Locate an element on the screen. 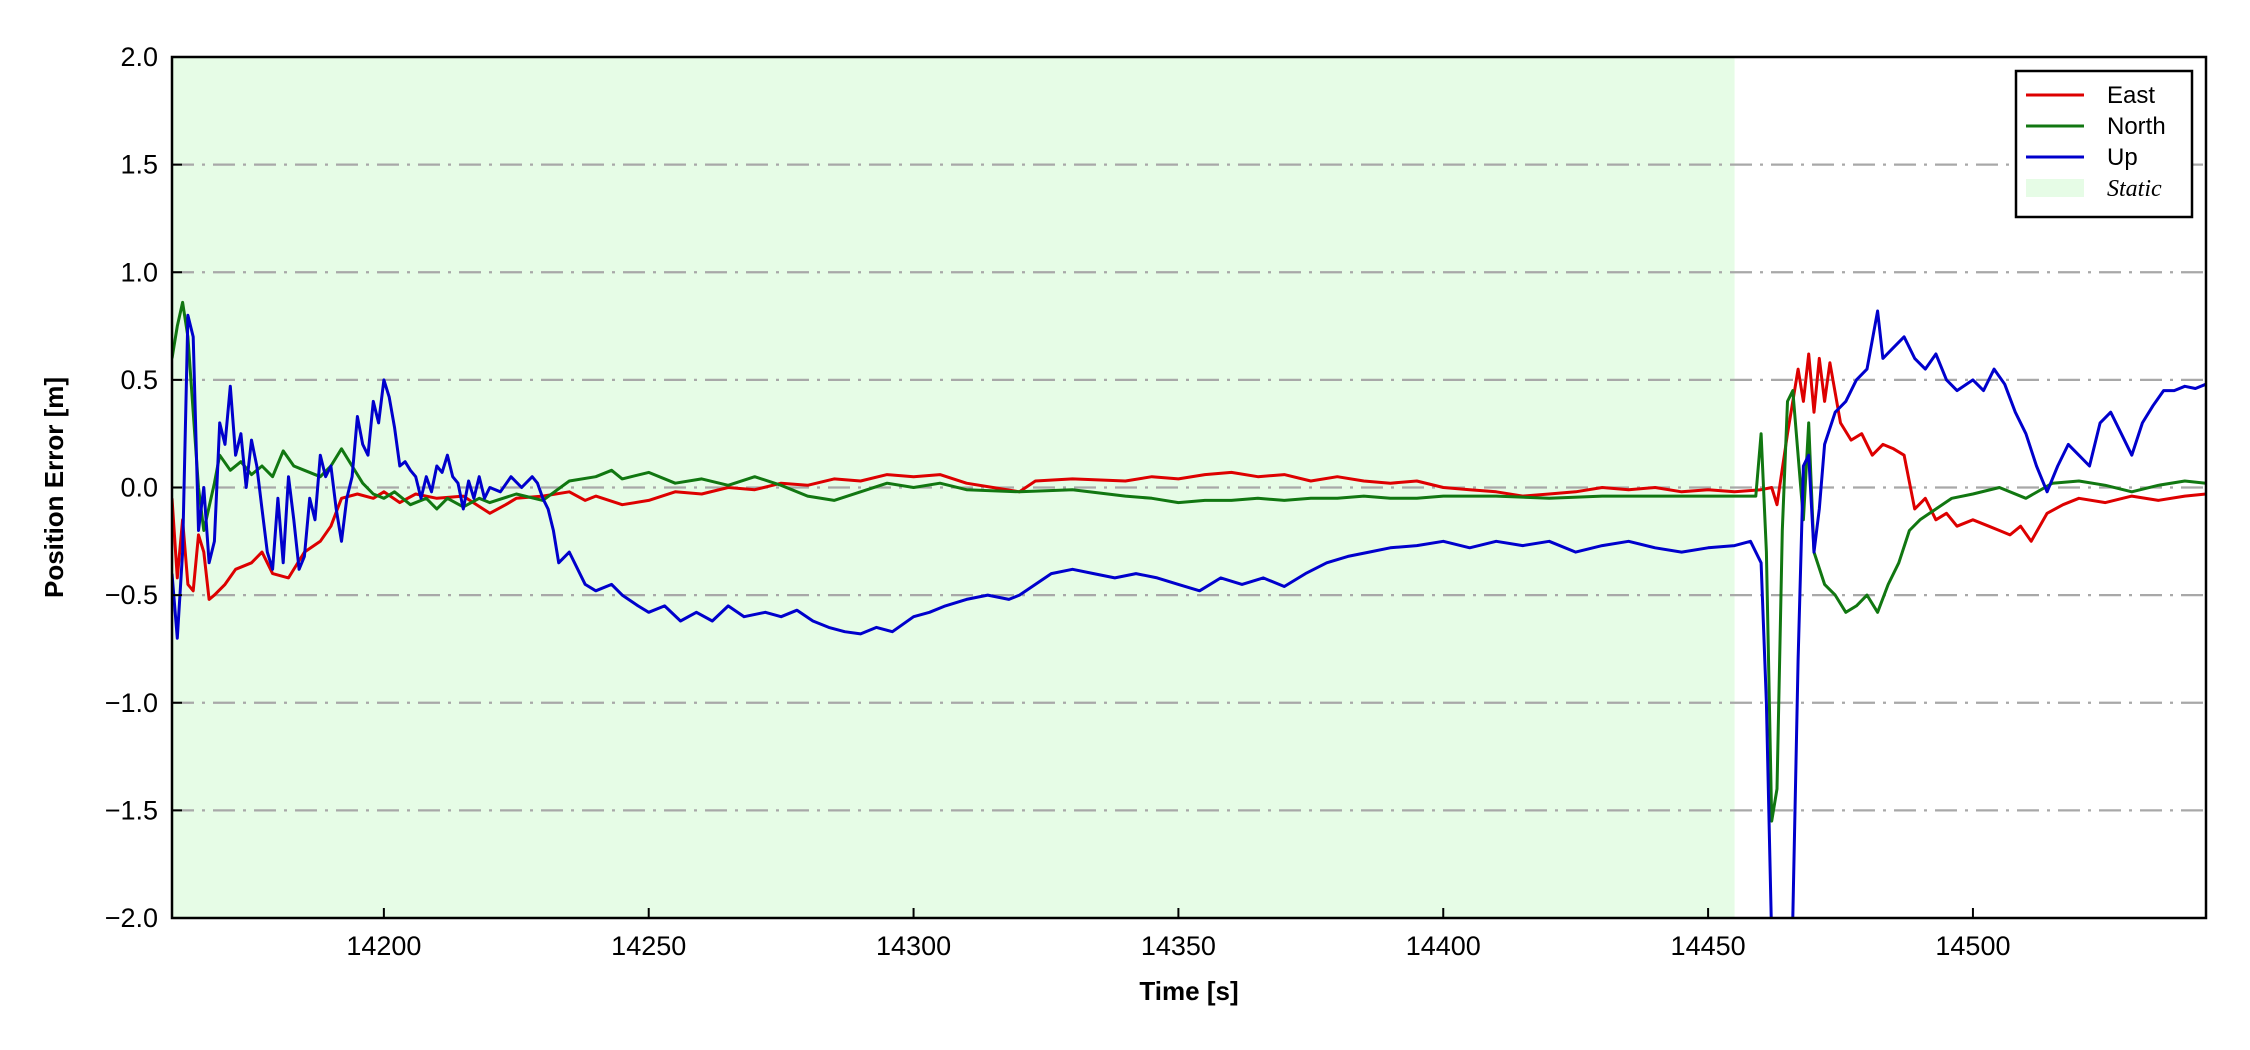 The height and width of the screenshot is (1050, 2250). x-tick-label: 14350 is located at coordinates (1178, 946).